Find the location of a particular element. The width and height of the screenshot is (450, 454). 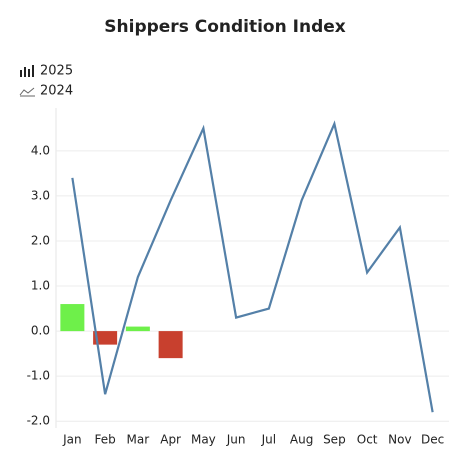

legend-label: 2024 is located at coordinates (56, 91).